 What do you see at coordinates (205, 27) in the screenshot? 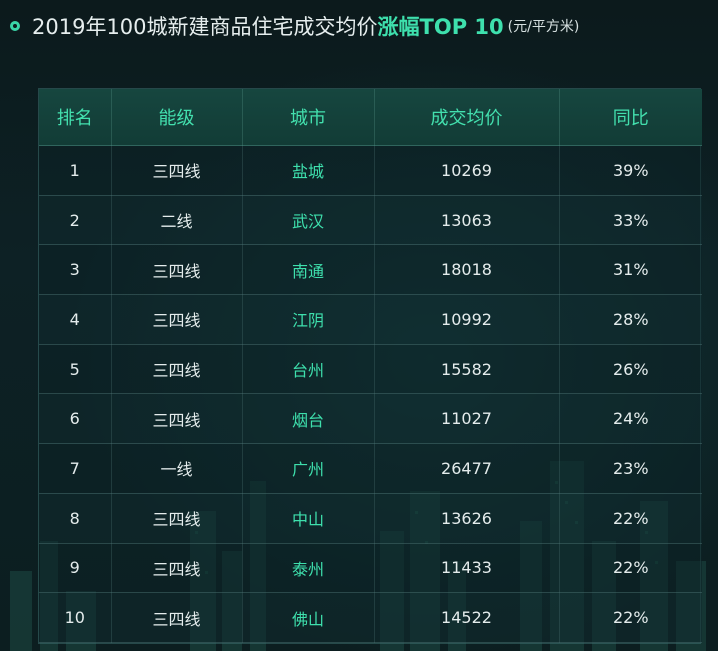
I see `title-main: 2019年100城新建商品住宅成交均价` at bounding box center [205, 27].